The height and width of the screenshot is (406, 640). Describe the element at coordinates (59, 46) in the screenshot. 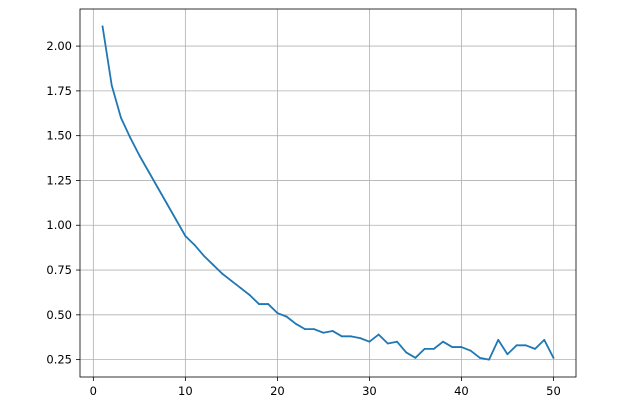

I see `y-tick-label: 2.00` at that location.